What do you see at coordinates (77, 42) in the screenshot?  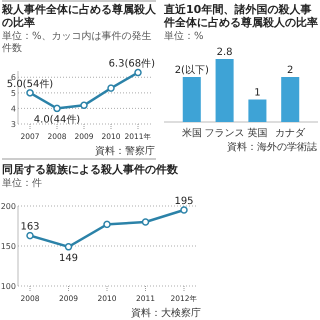 I see `chart-subtitle: 単位：%、カッコ内は事件の発生件数` at bounding box center [77, 42].